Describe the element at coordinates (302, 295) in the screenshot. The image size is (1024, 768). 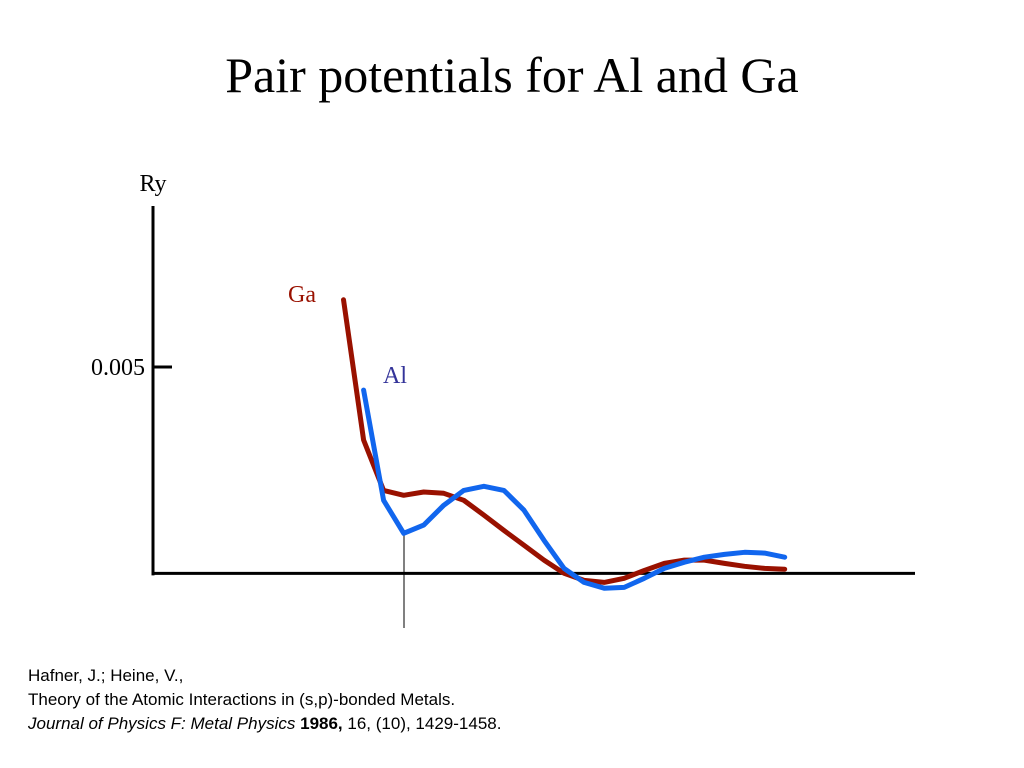
I see `series-label: Ga` at that location.